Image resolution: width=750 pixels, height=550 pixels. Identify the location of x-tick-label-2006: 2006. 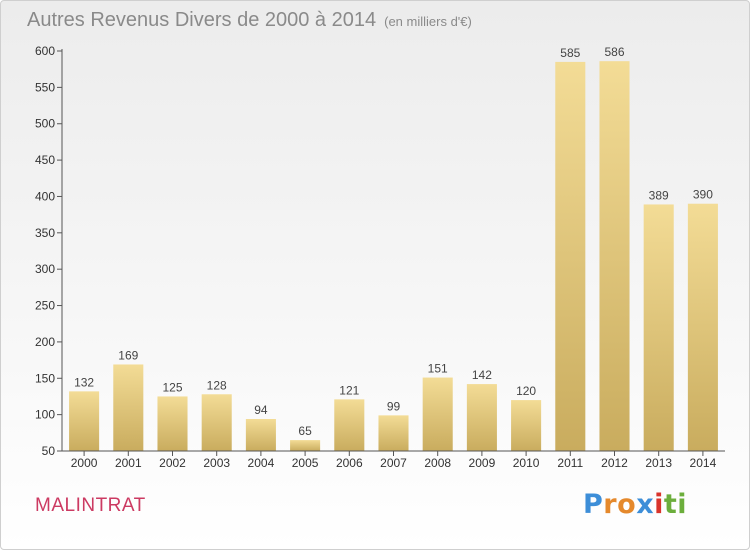
(349, 463).